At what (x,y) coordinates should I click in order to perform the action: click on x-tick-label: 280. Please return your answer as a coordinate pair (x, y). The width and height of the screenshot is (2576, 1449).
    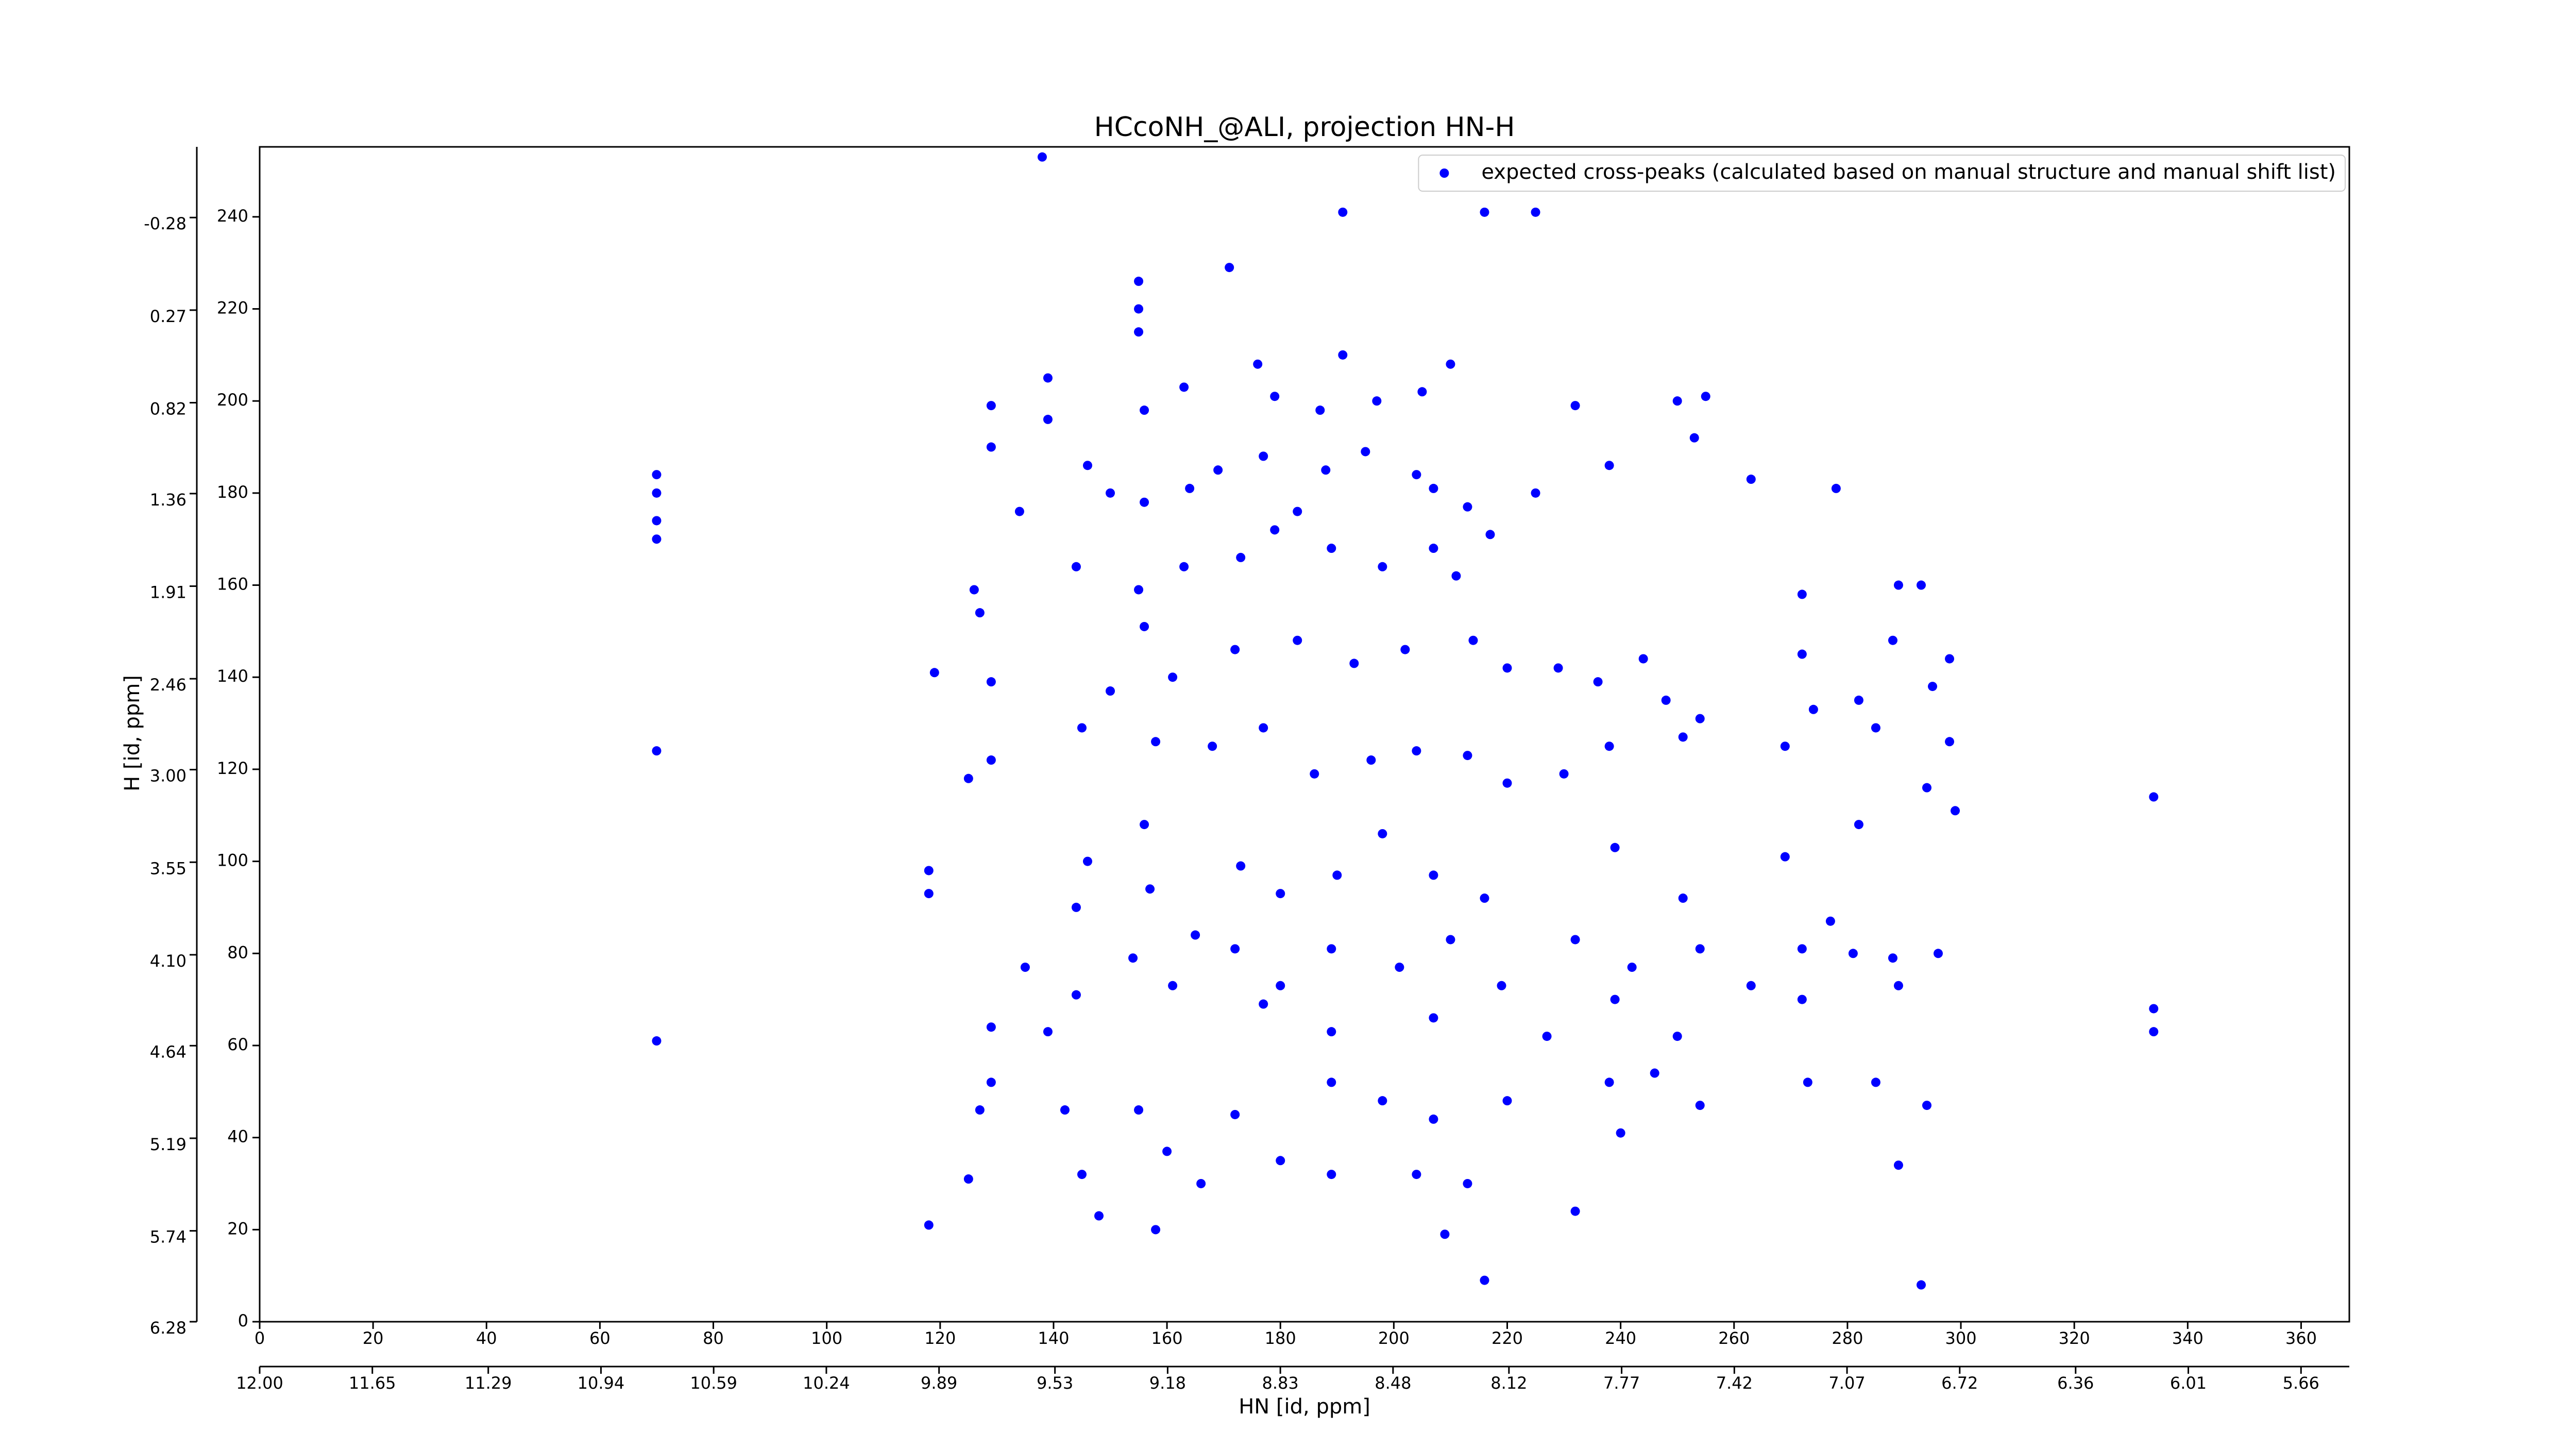
    Looking at the image, I should click on (1847, 1338).